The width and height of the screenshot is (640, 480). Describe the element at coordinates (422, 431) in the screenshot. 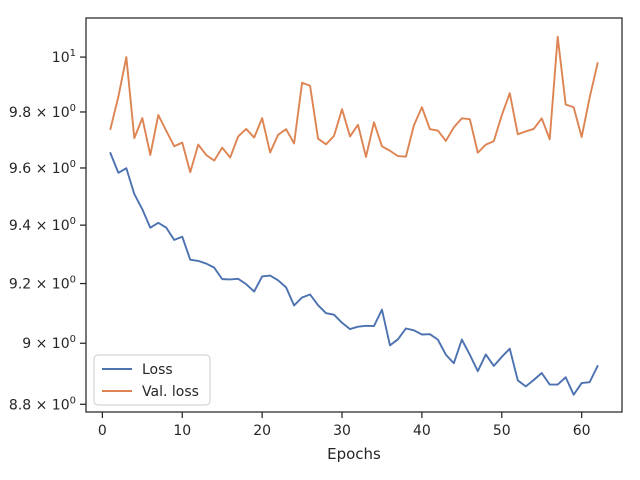

I see `x-tick-label: 40` at that location.